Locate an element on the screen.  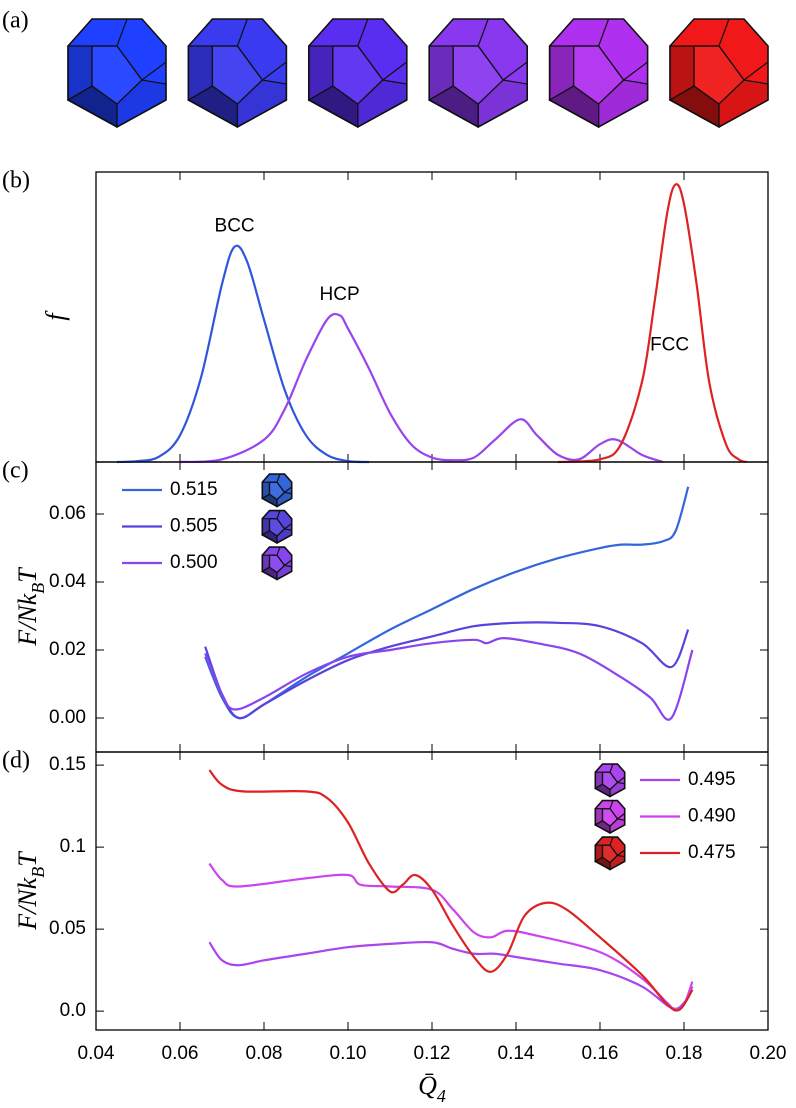
peak-label: FCC is located at coordinates (669, 344).